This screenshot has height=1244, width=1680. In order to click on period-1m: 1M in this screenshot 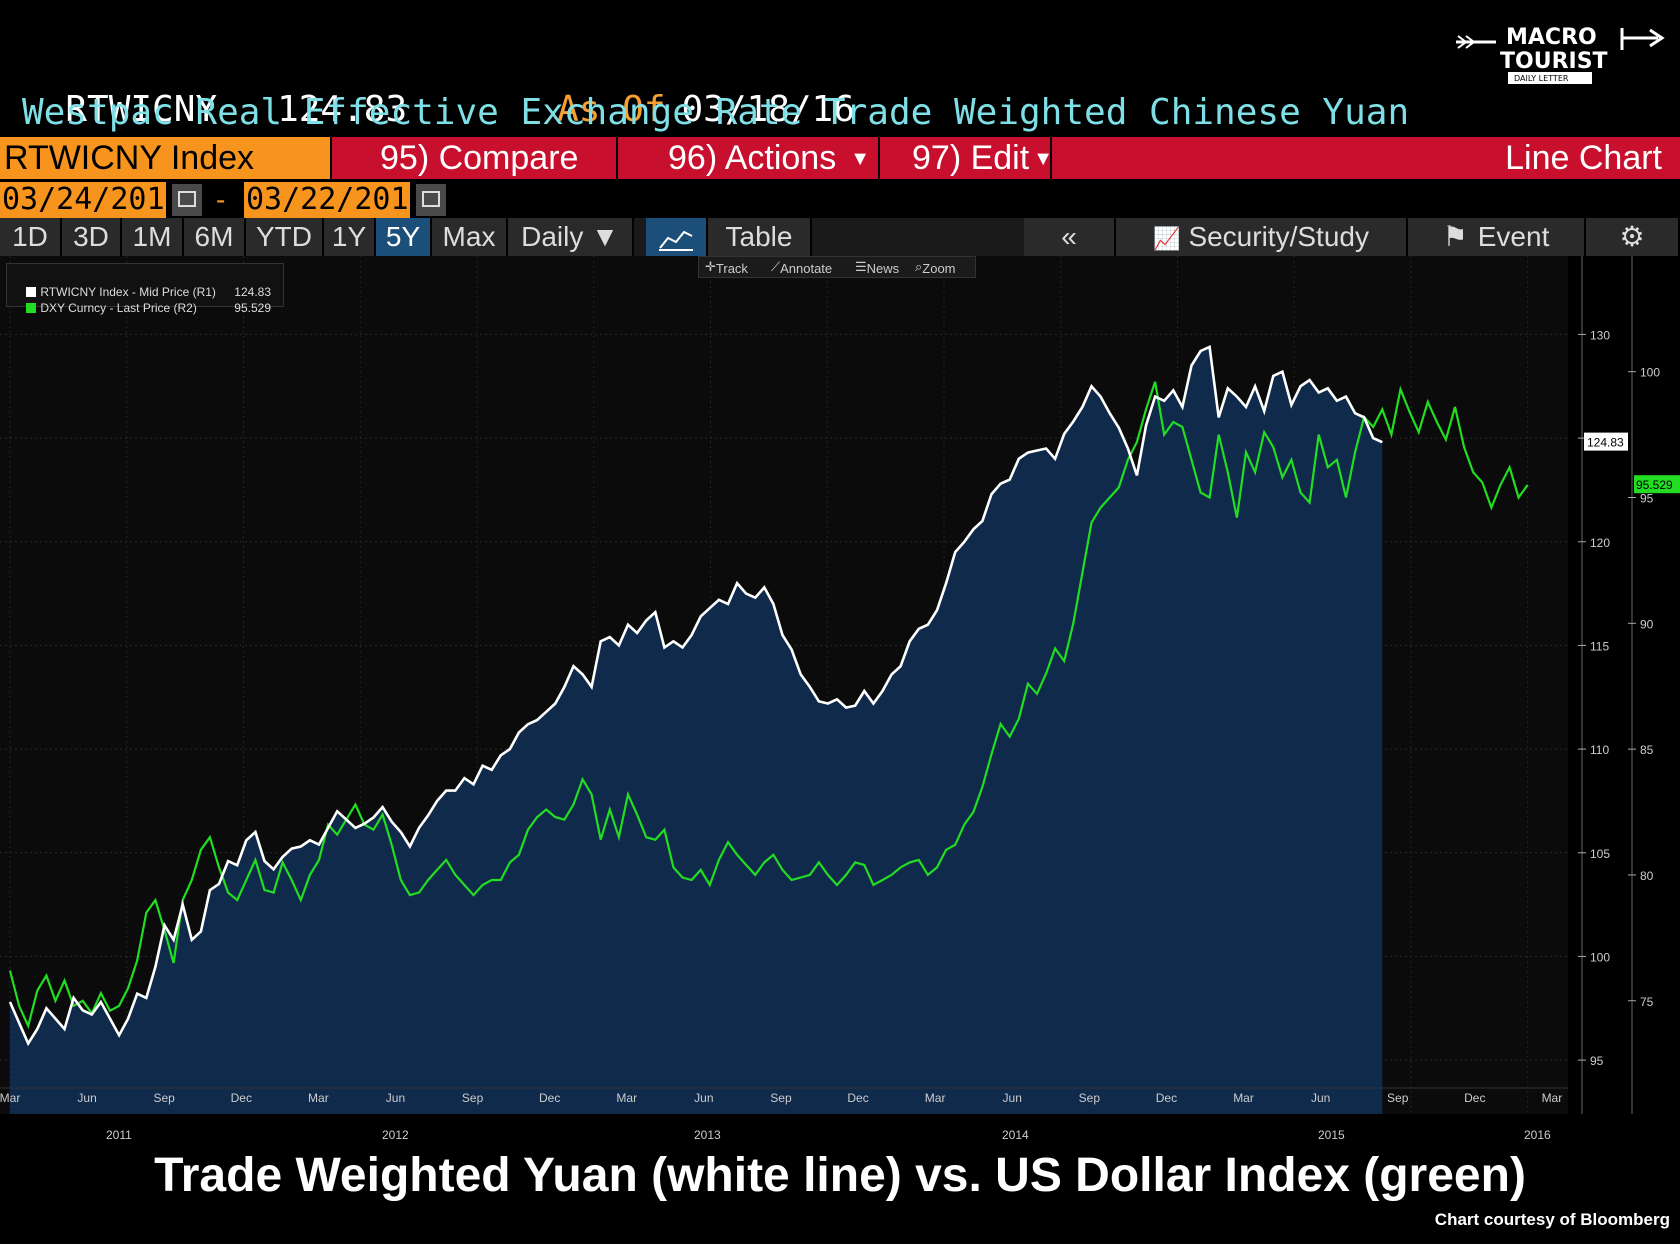, I will do `click(153, 237)`.